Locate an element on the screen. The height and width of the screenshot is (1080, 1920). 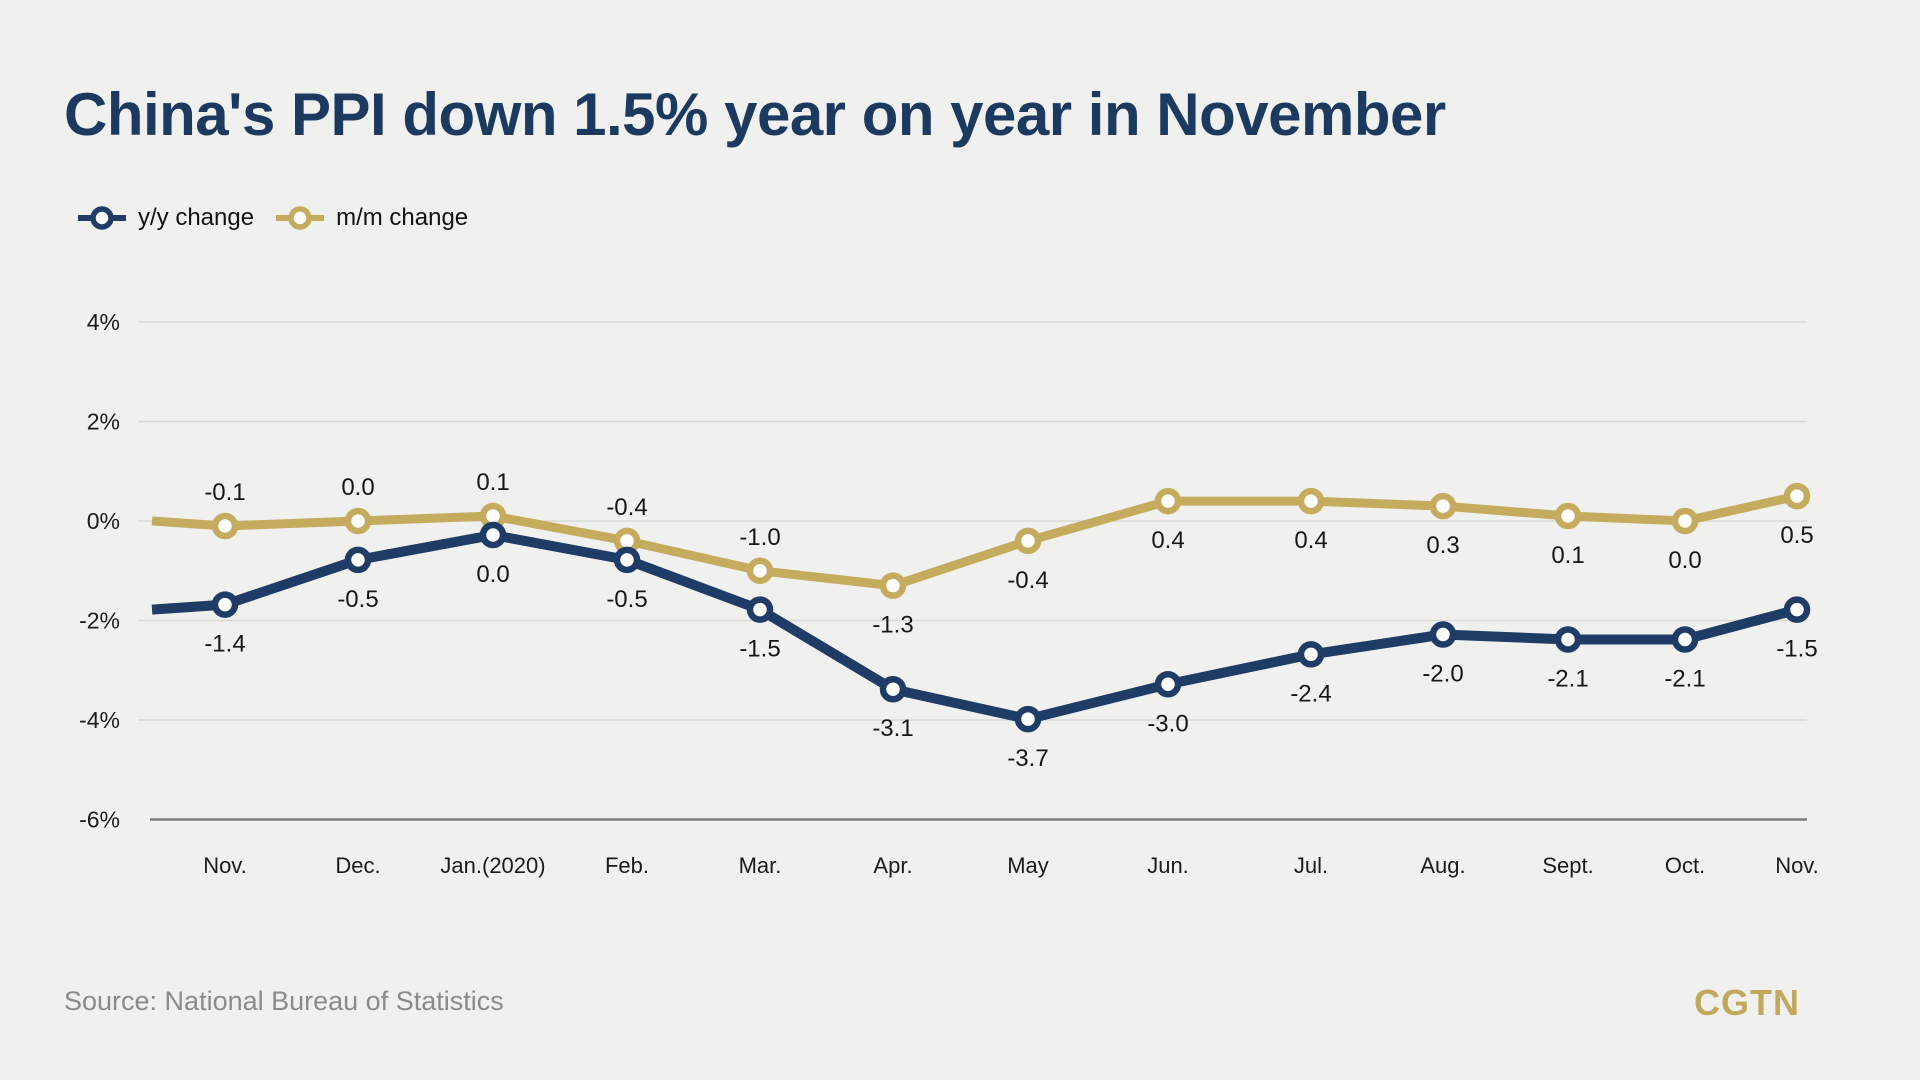
y-tick-label: -4% is located at coordinates (99, 720).